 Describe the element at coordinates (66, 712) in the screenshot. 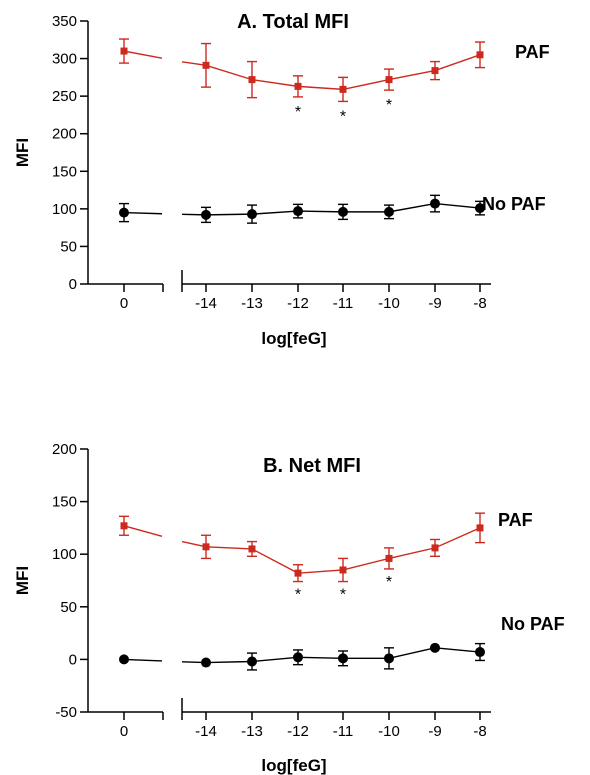

I see `y-tick-label: -50` at that location.